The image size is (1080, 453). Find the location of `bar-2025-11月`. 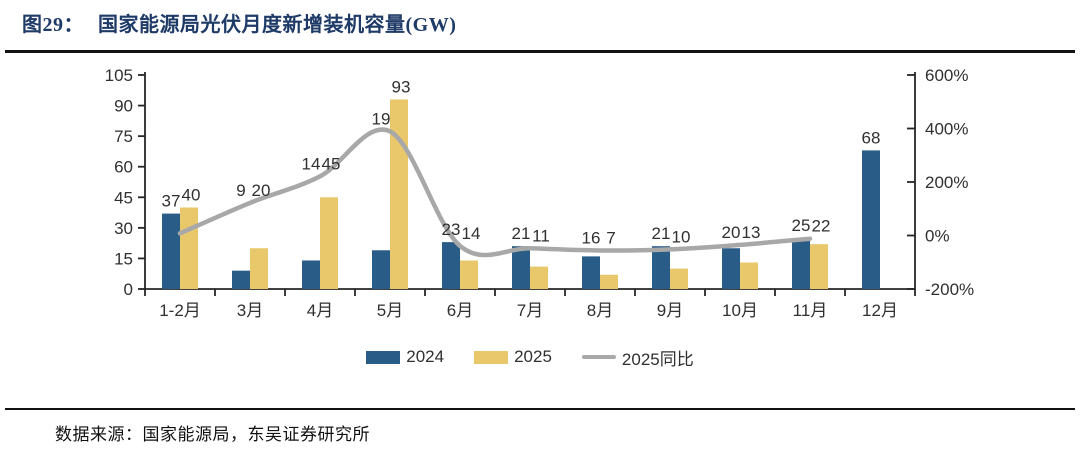

bar-2025-11月 is located at coordinates (819, 266).